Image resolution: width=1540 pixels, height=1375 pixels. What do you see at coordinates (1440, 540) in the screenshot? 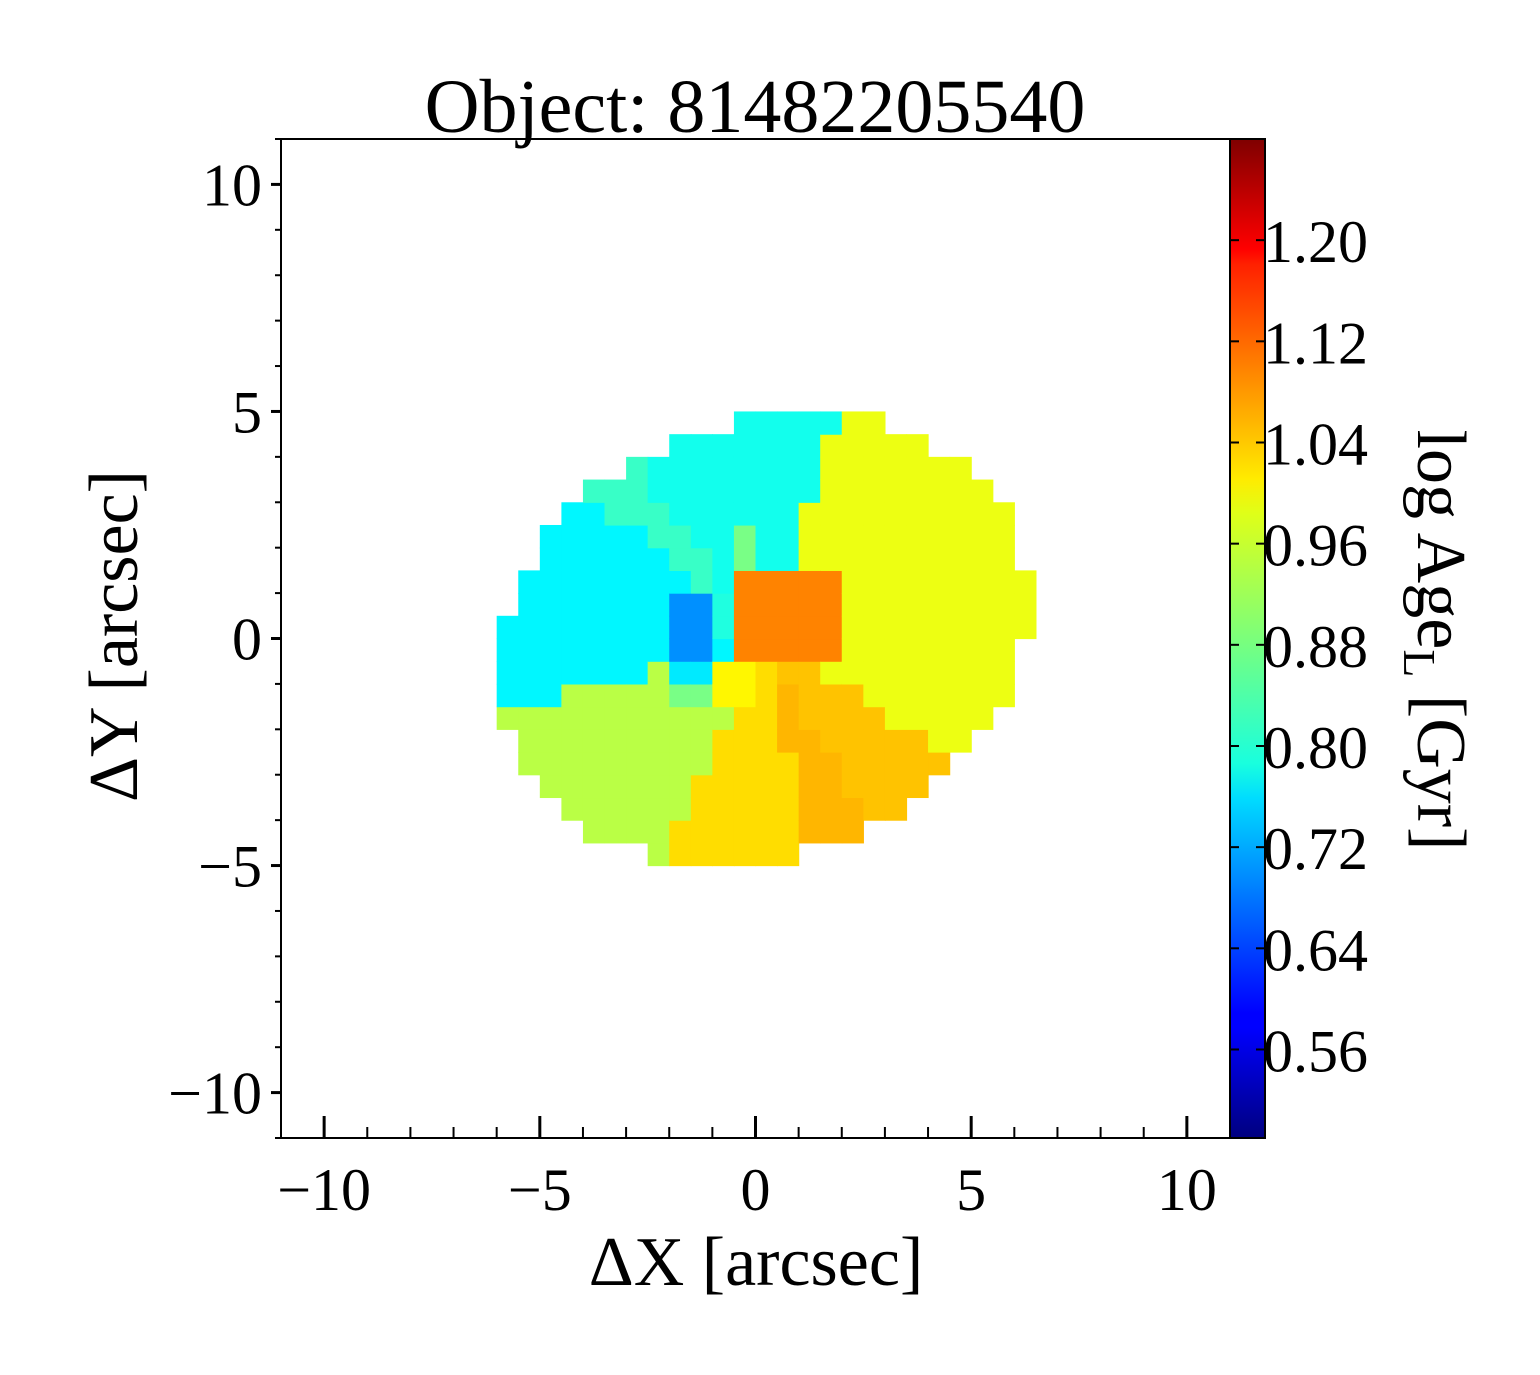
I see `colorbar-label-main: log Age` at bounding box center [1440, 540].